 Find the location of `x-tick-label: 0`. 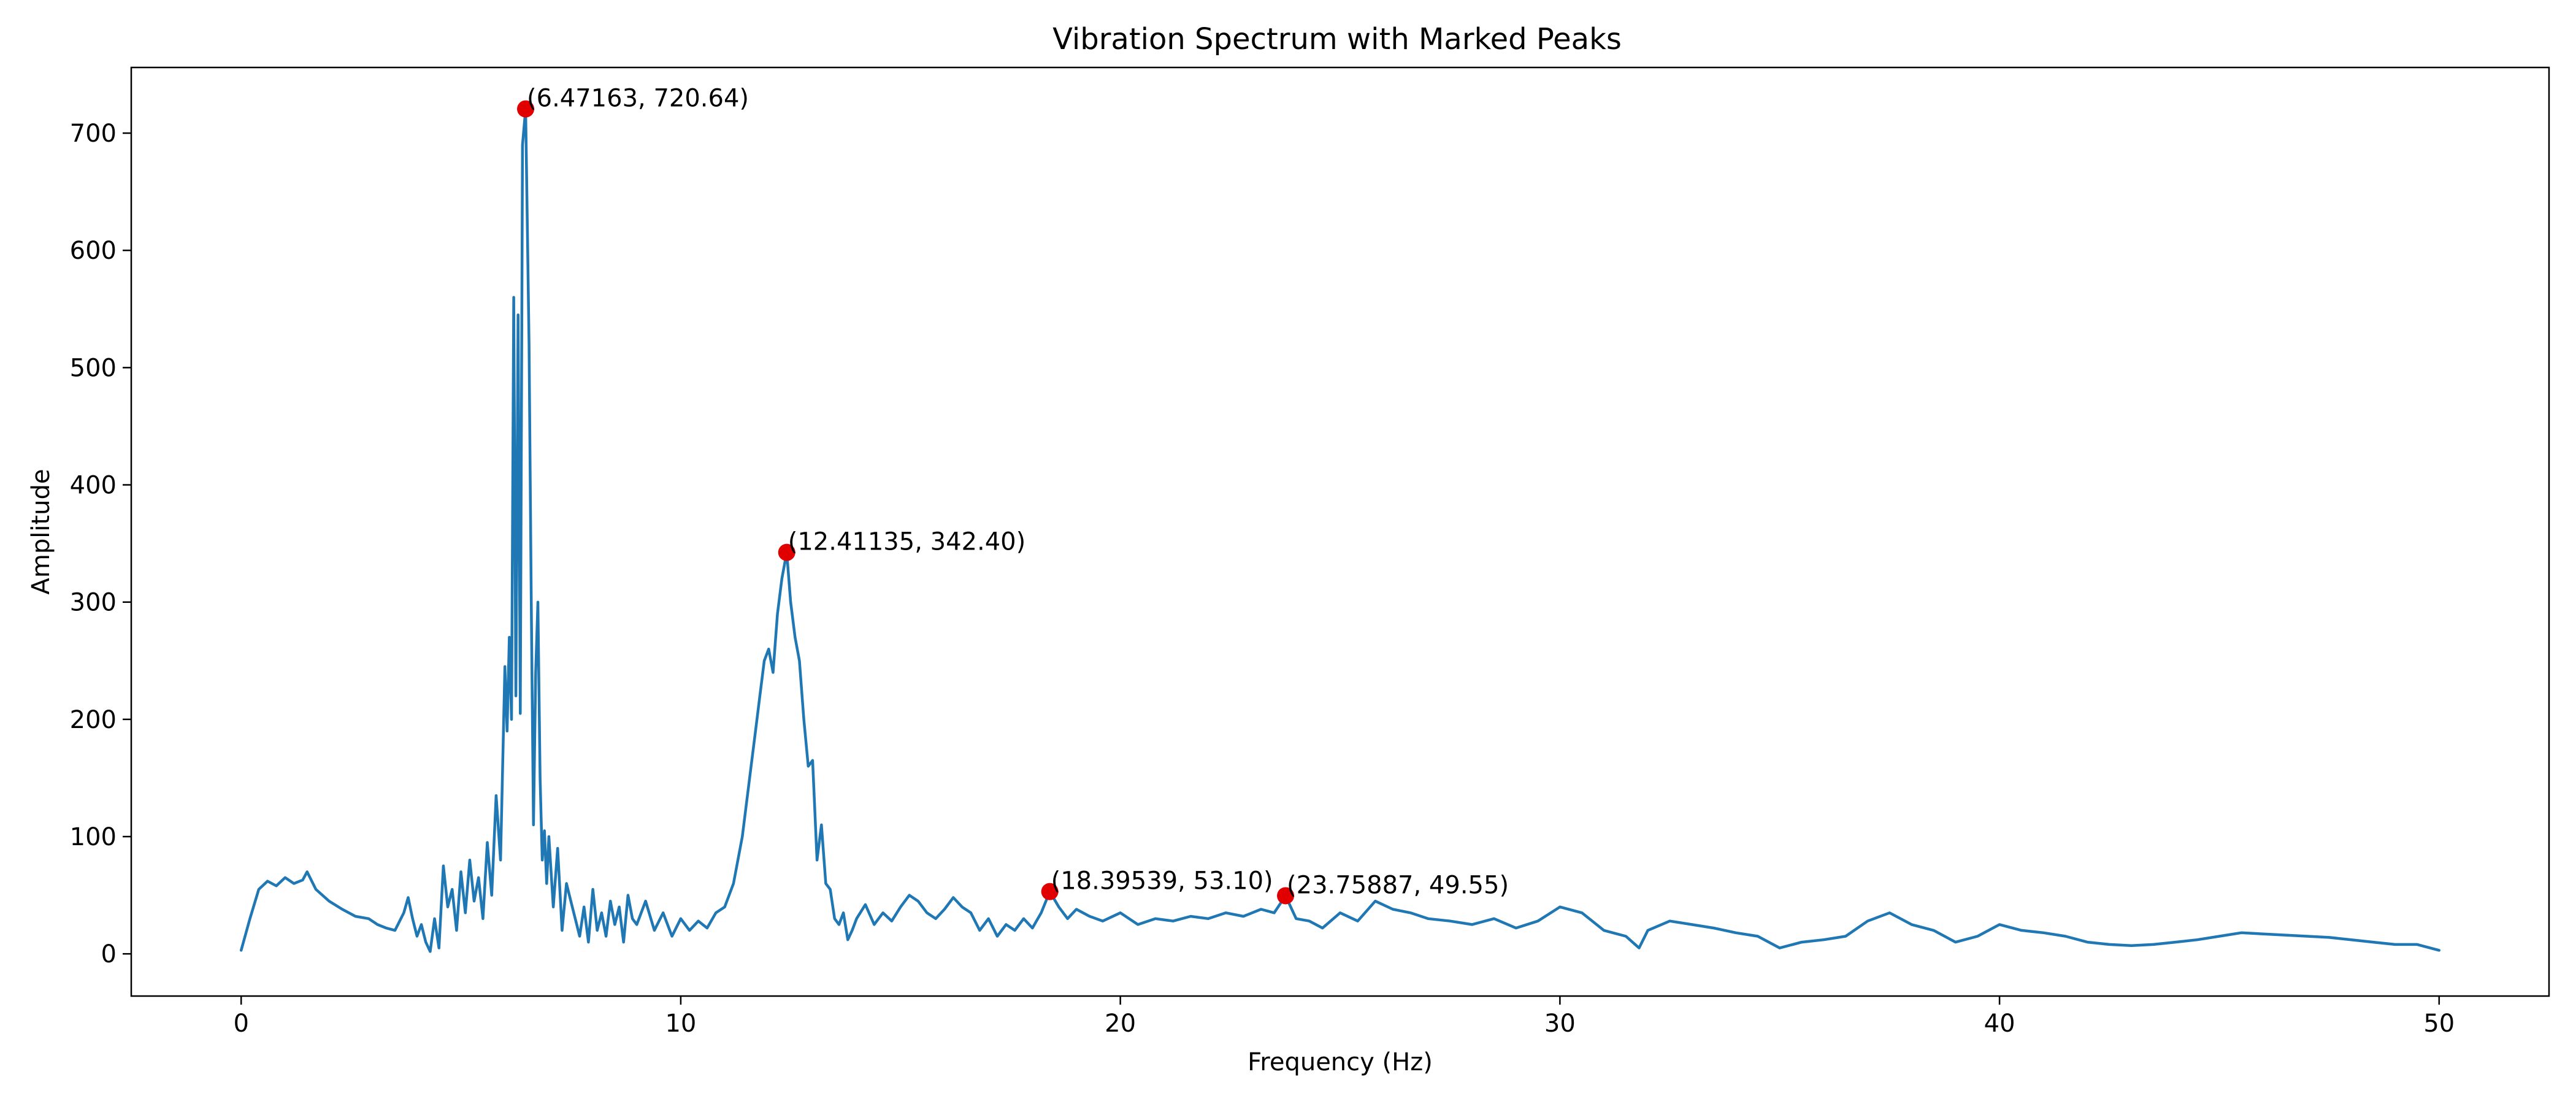

x-tick-label: 0 is located at coordinates (240, 1024).